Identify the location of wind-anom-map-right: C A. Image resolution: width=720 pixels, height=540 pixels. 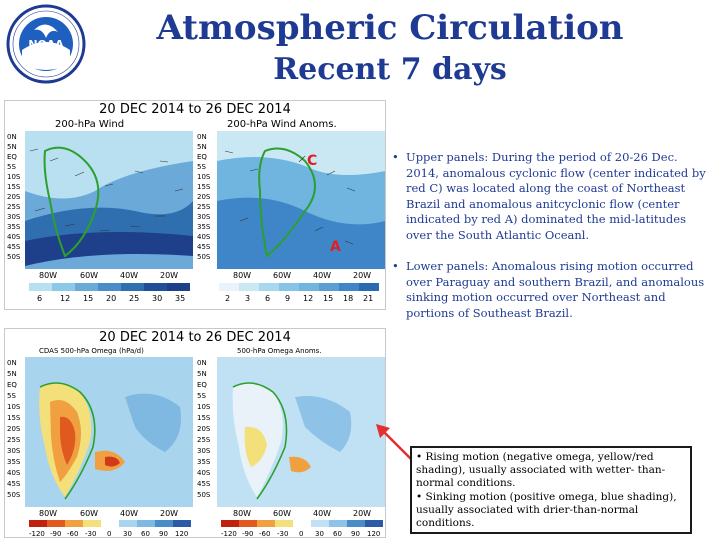
(301, 200).